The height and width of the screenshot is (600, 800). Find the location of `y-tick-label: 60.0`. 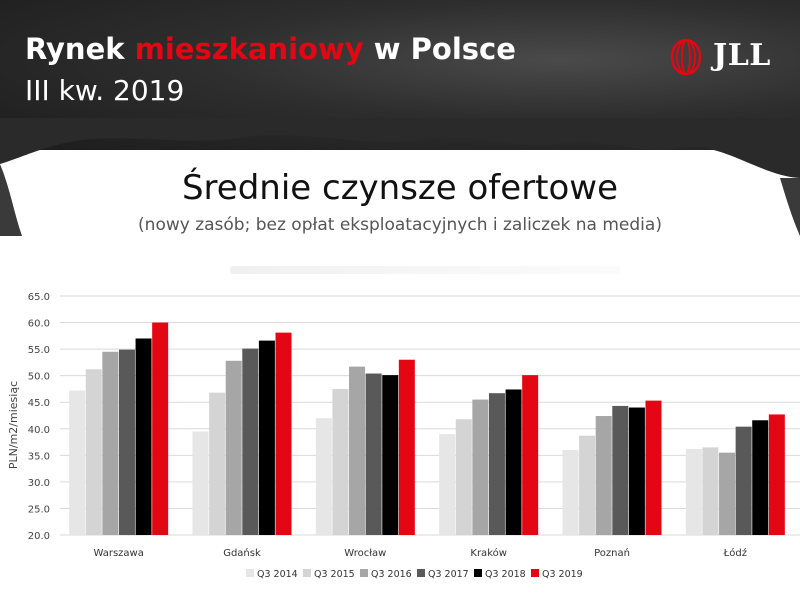

y-tick-label: 60.0 is located at coordinates (39, 324).